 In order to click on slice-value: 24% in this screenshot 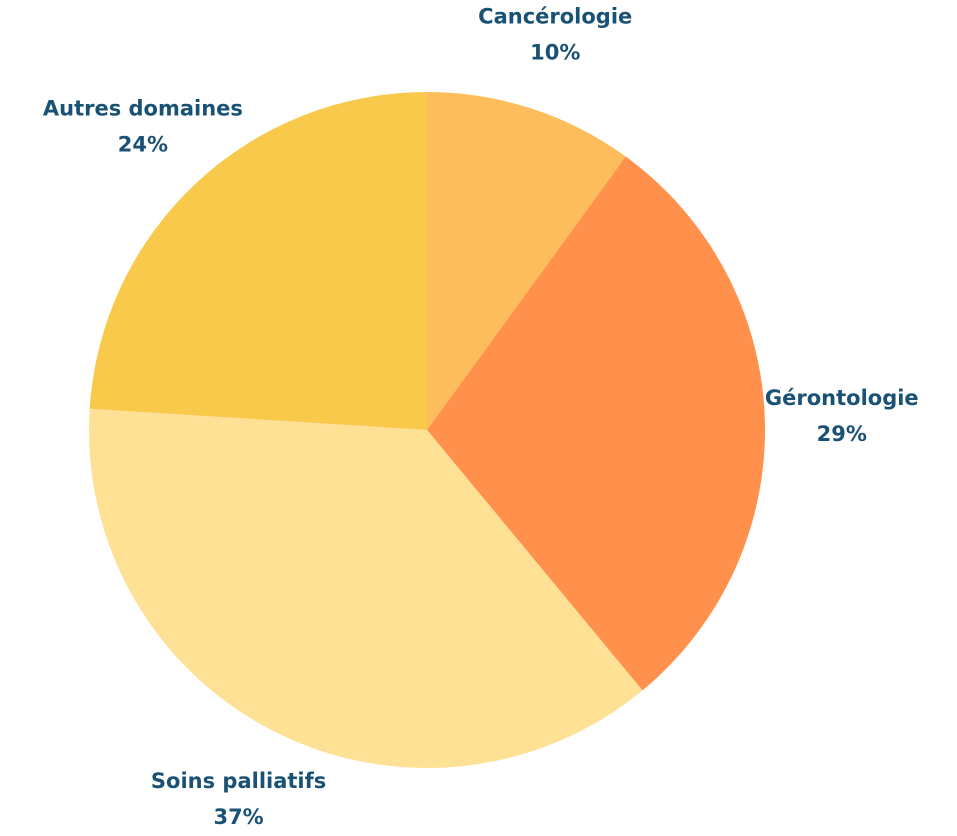, I will do `click(143, 144)`.